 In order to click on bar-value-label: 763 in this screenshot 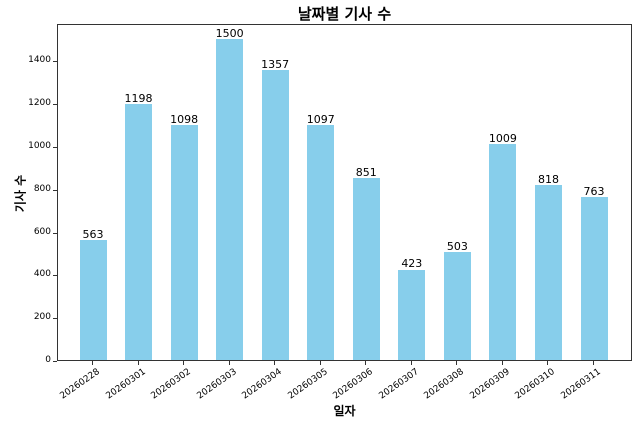, I will do `click(594, 191)`.